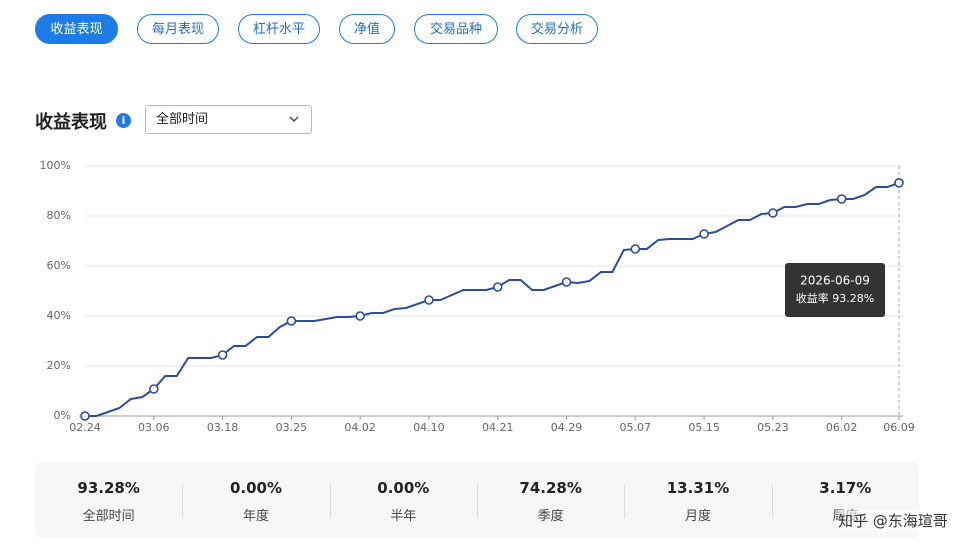  Describe the element at coordinates (360, 427) in the screenshot. I see `x-tick-label: 04.02` at that location.